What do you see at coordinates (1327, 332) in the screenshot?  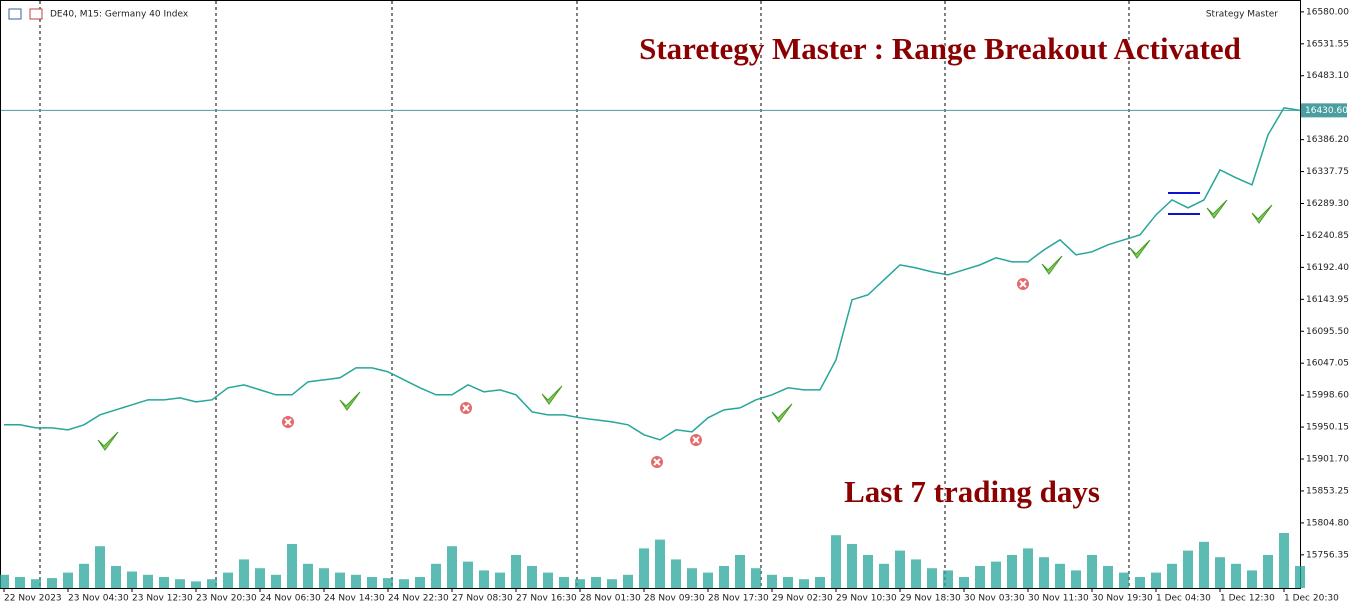 I see `y-tick-label: 16095.50` at bounding box center [1327, 332].